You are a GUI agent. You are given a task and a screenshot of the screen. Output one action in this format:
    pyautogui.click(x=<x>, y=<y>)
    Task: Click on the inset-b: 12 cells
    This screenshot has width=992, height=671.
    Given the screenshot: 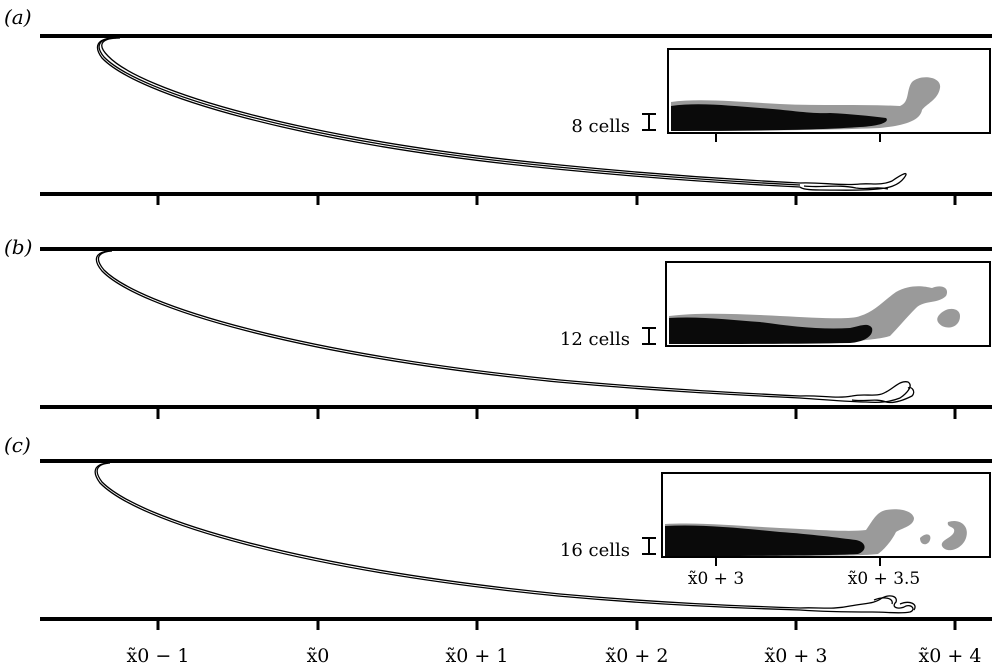 What is the action you would take?
    pyautogui.click(x=775, y=305)
    